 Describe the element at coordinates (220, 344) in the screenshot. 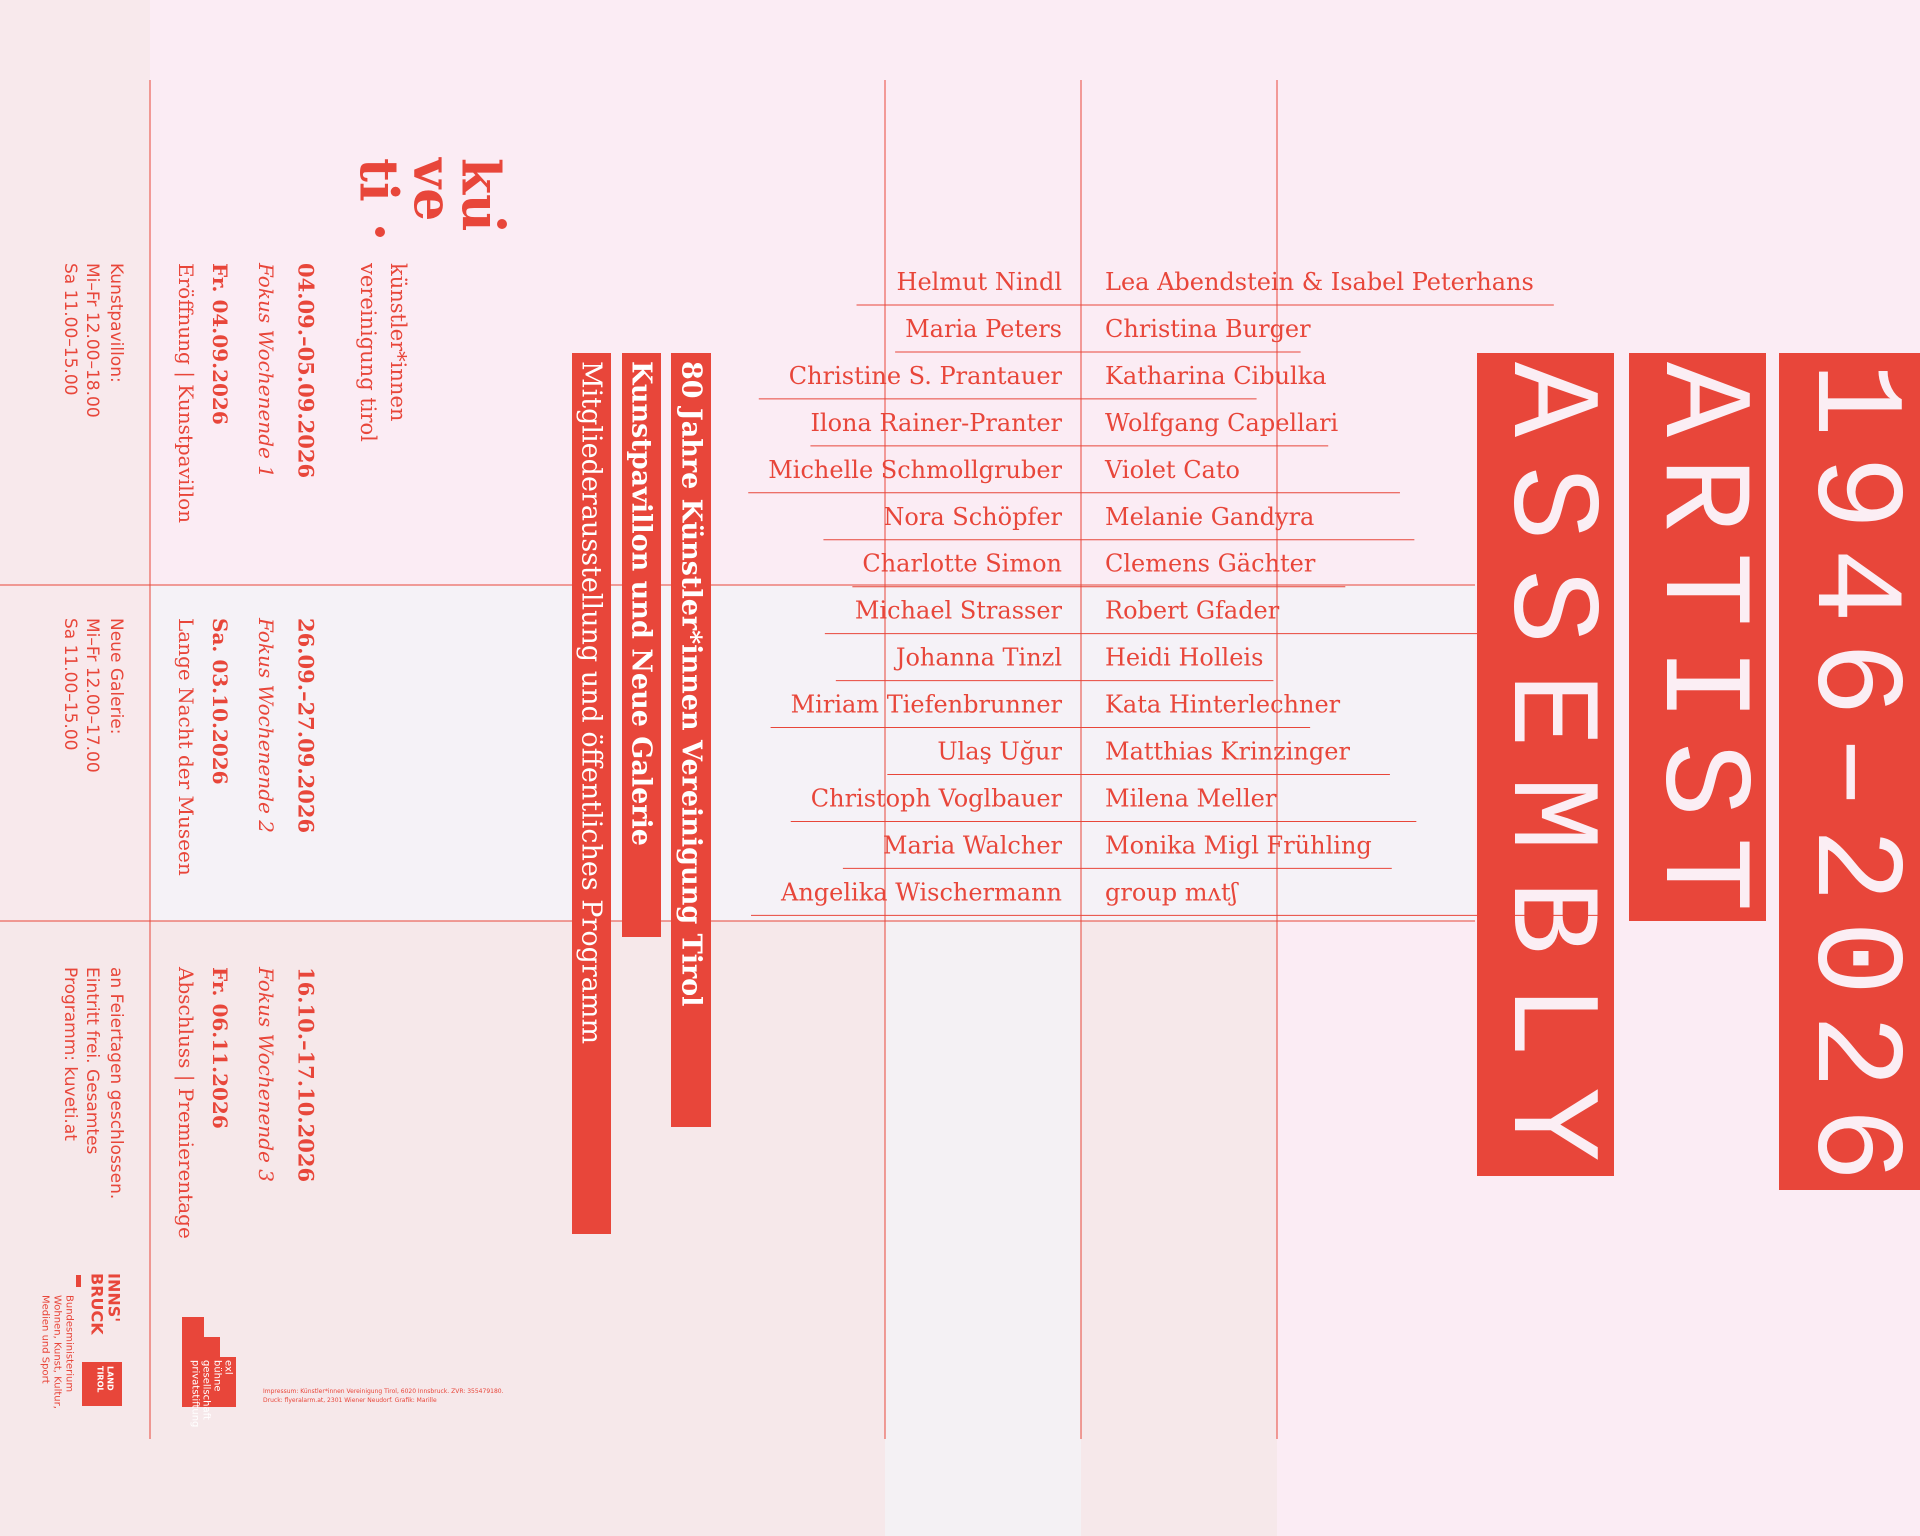

I see `event-date: Fr. 04.09.2026` at that location.